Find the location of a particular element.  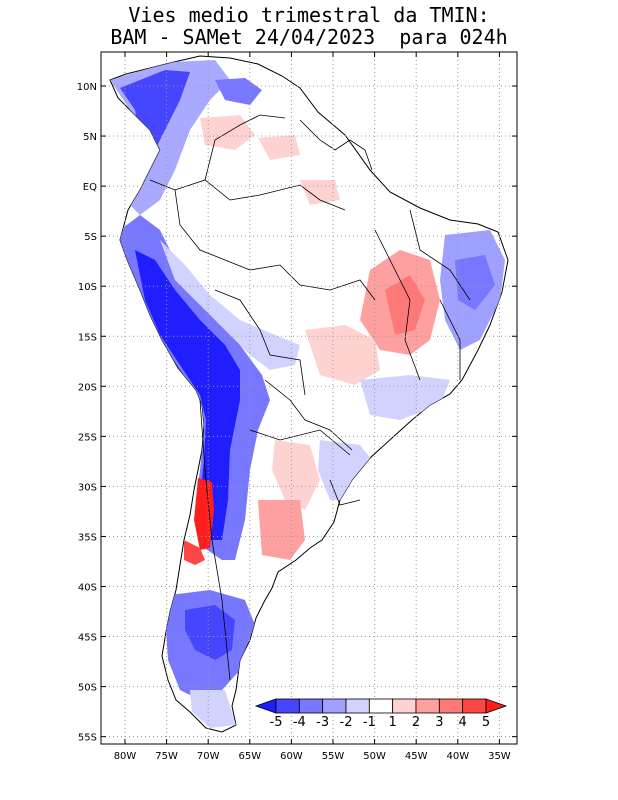

lon-label: 35W is located at coordinates (499, 756).